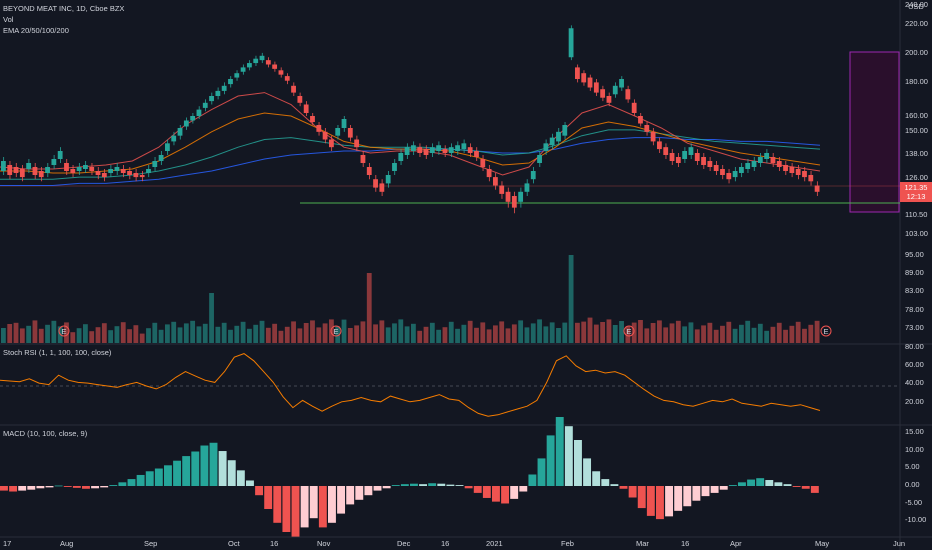 Image resolution: width=932 pixels, height=550 pixels. What do you see at coordinates (913, 502) in the screenshot?
I see `macd-axis-tick: -5.00` at bounding box center [913, 502].